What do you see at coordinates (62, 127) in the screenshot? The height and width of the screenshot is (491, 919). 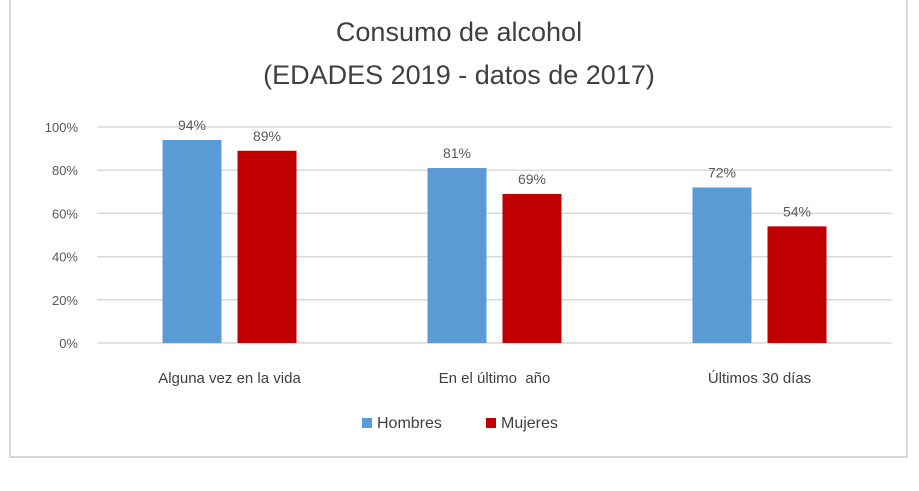 I see `y-tick-label: 100%` at bounding box center [62, 127].